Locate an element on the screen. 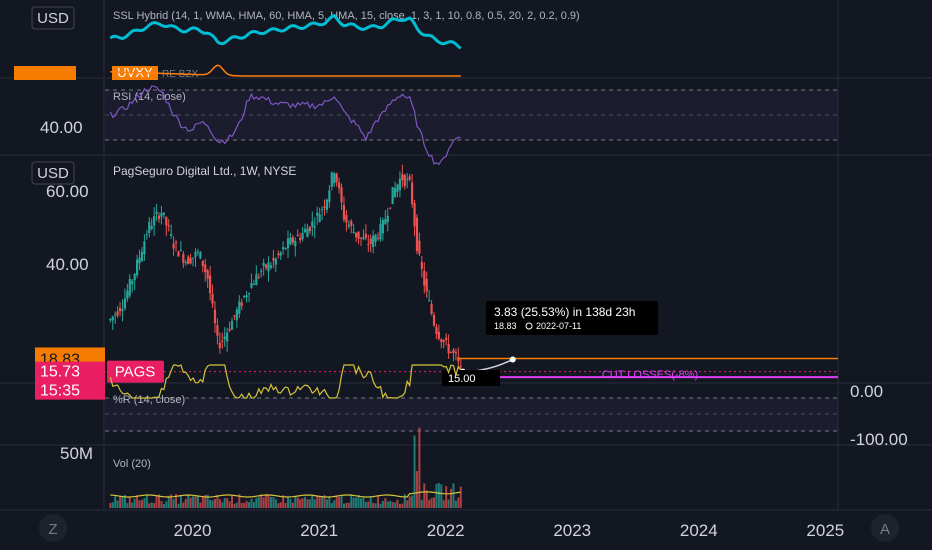 The height and width of the screenshot is (550, 932). wr-legend: %R (14, close) is located at coordinates (149, 400).